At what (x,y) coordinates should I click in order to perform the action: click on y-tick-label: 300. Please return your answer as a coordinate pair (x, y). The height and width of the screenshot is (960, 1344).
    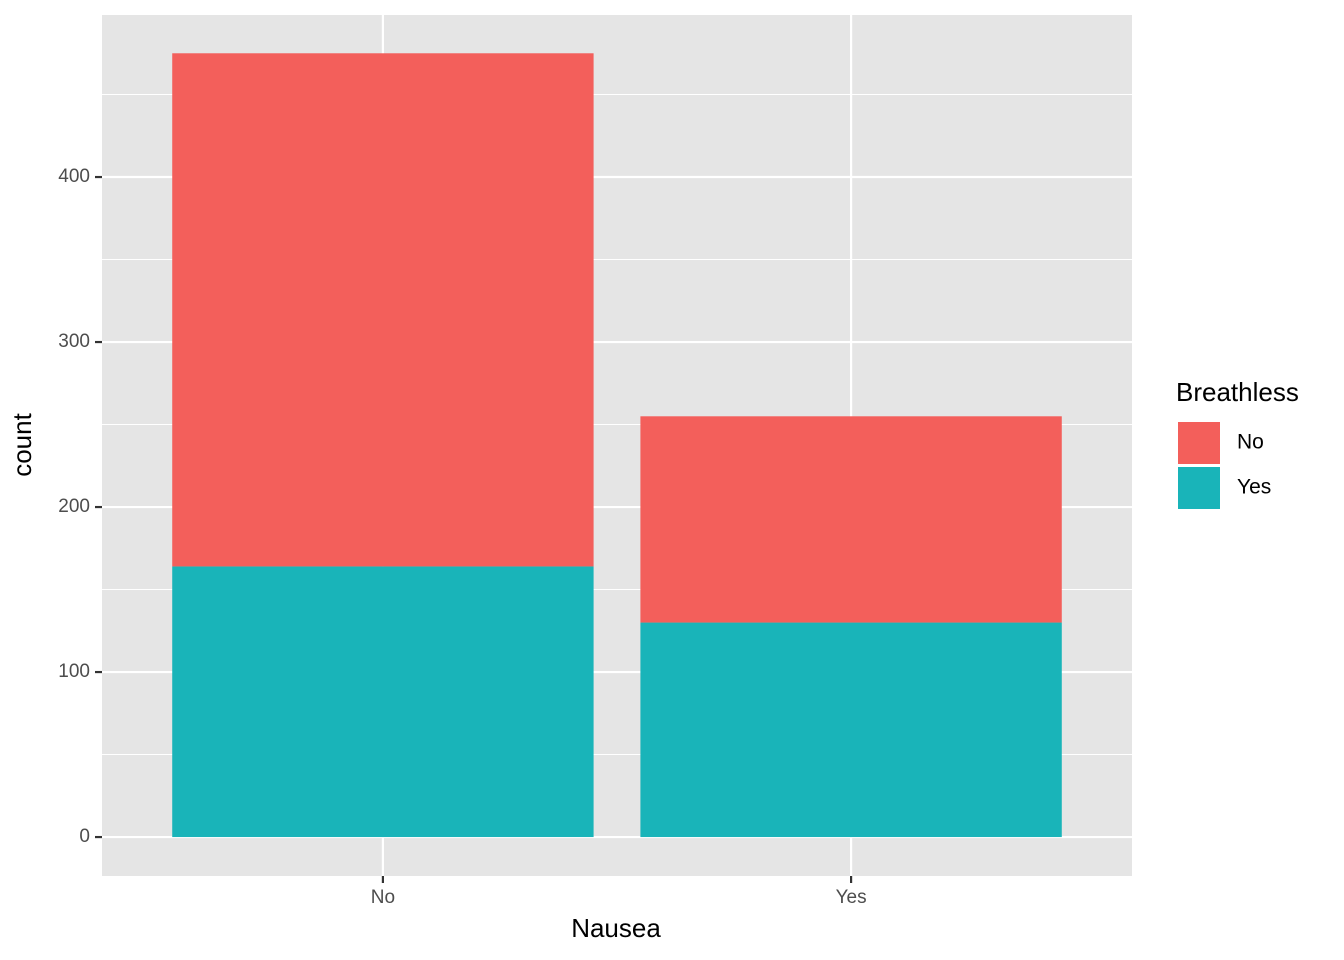
    Looking at the image, I should click on (74, 341).